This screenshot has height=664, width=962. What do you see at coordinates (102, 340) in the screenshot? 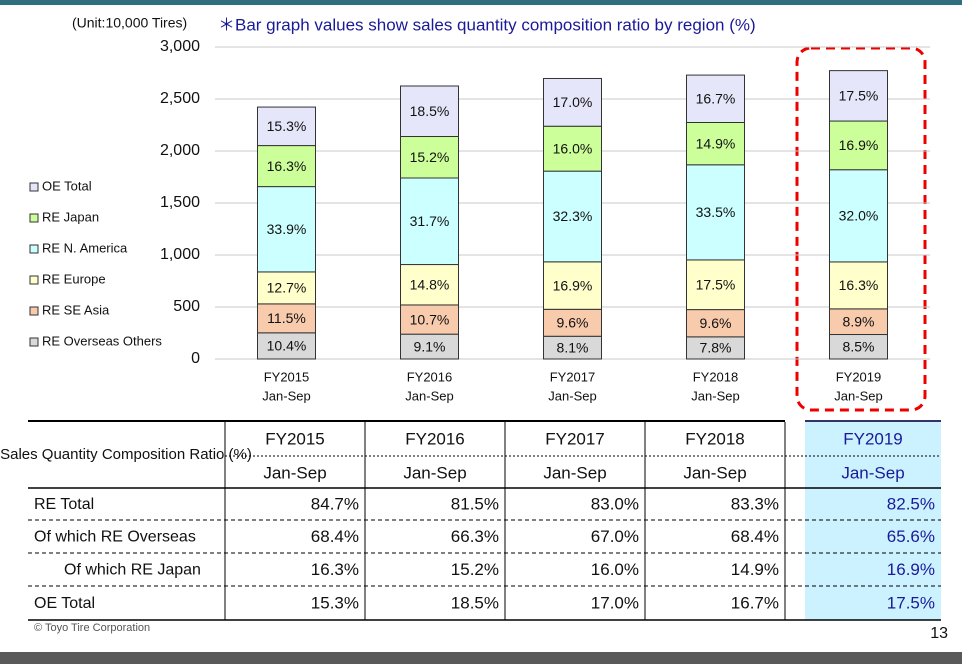
I see `legend-label: RE Overseas Others` at bounding box center [102, 340].